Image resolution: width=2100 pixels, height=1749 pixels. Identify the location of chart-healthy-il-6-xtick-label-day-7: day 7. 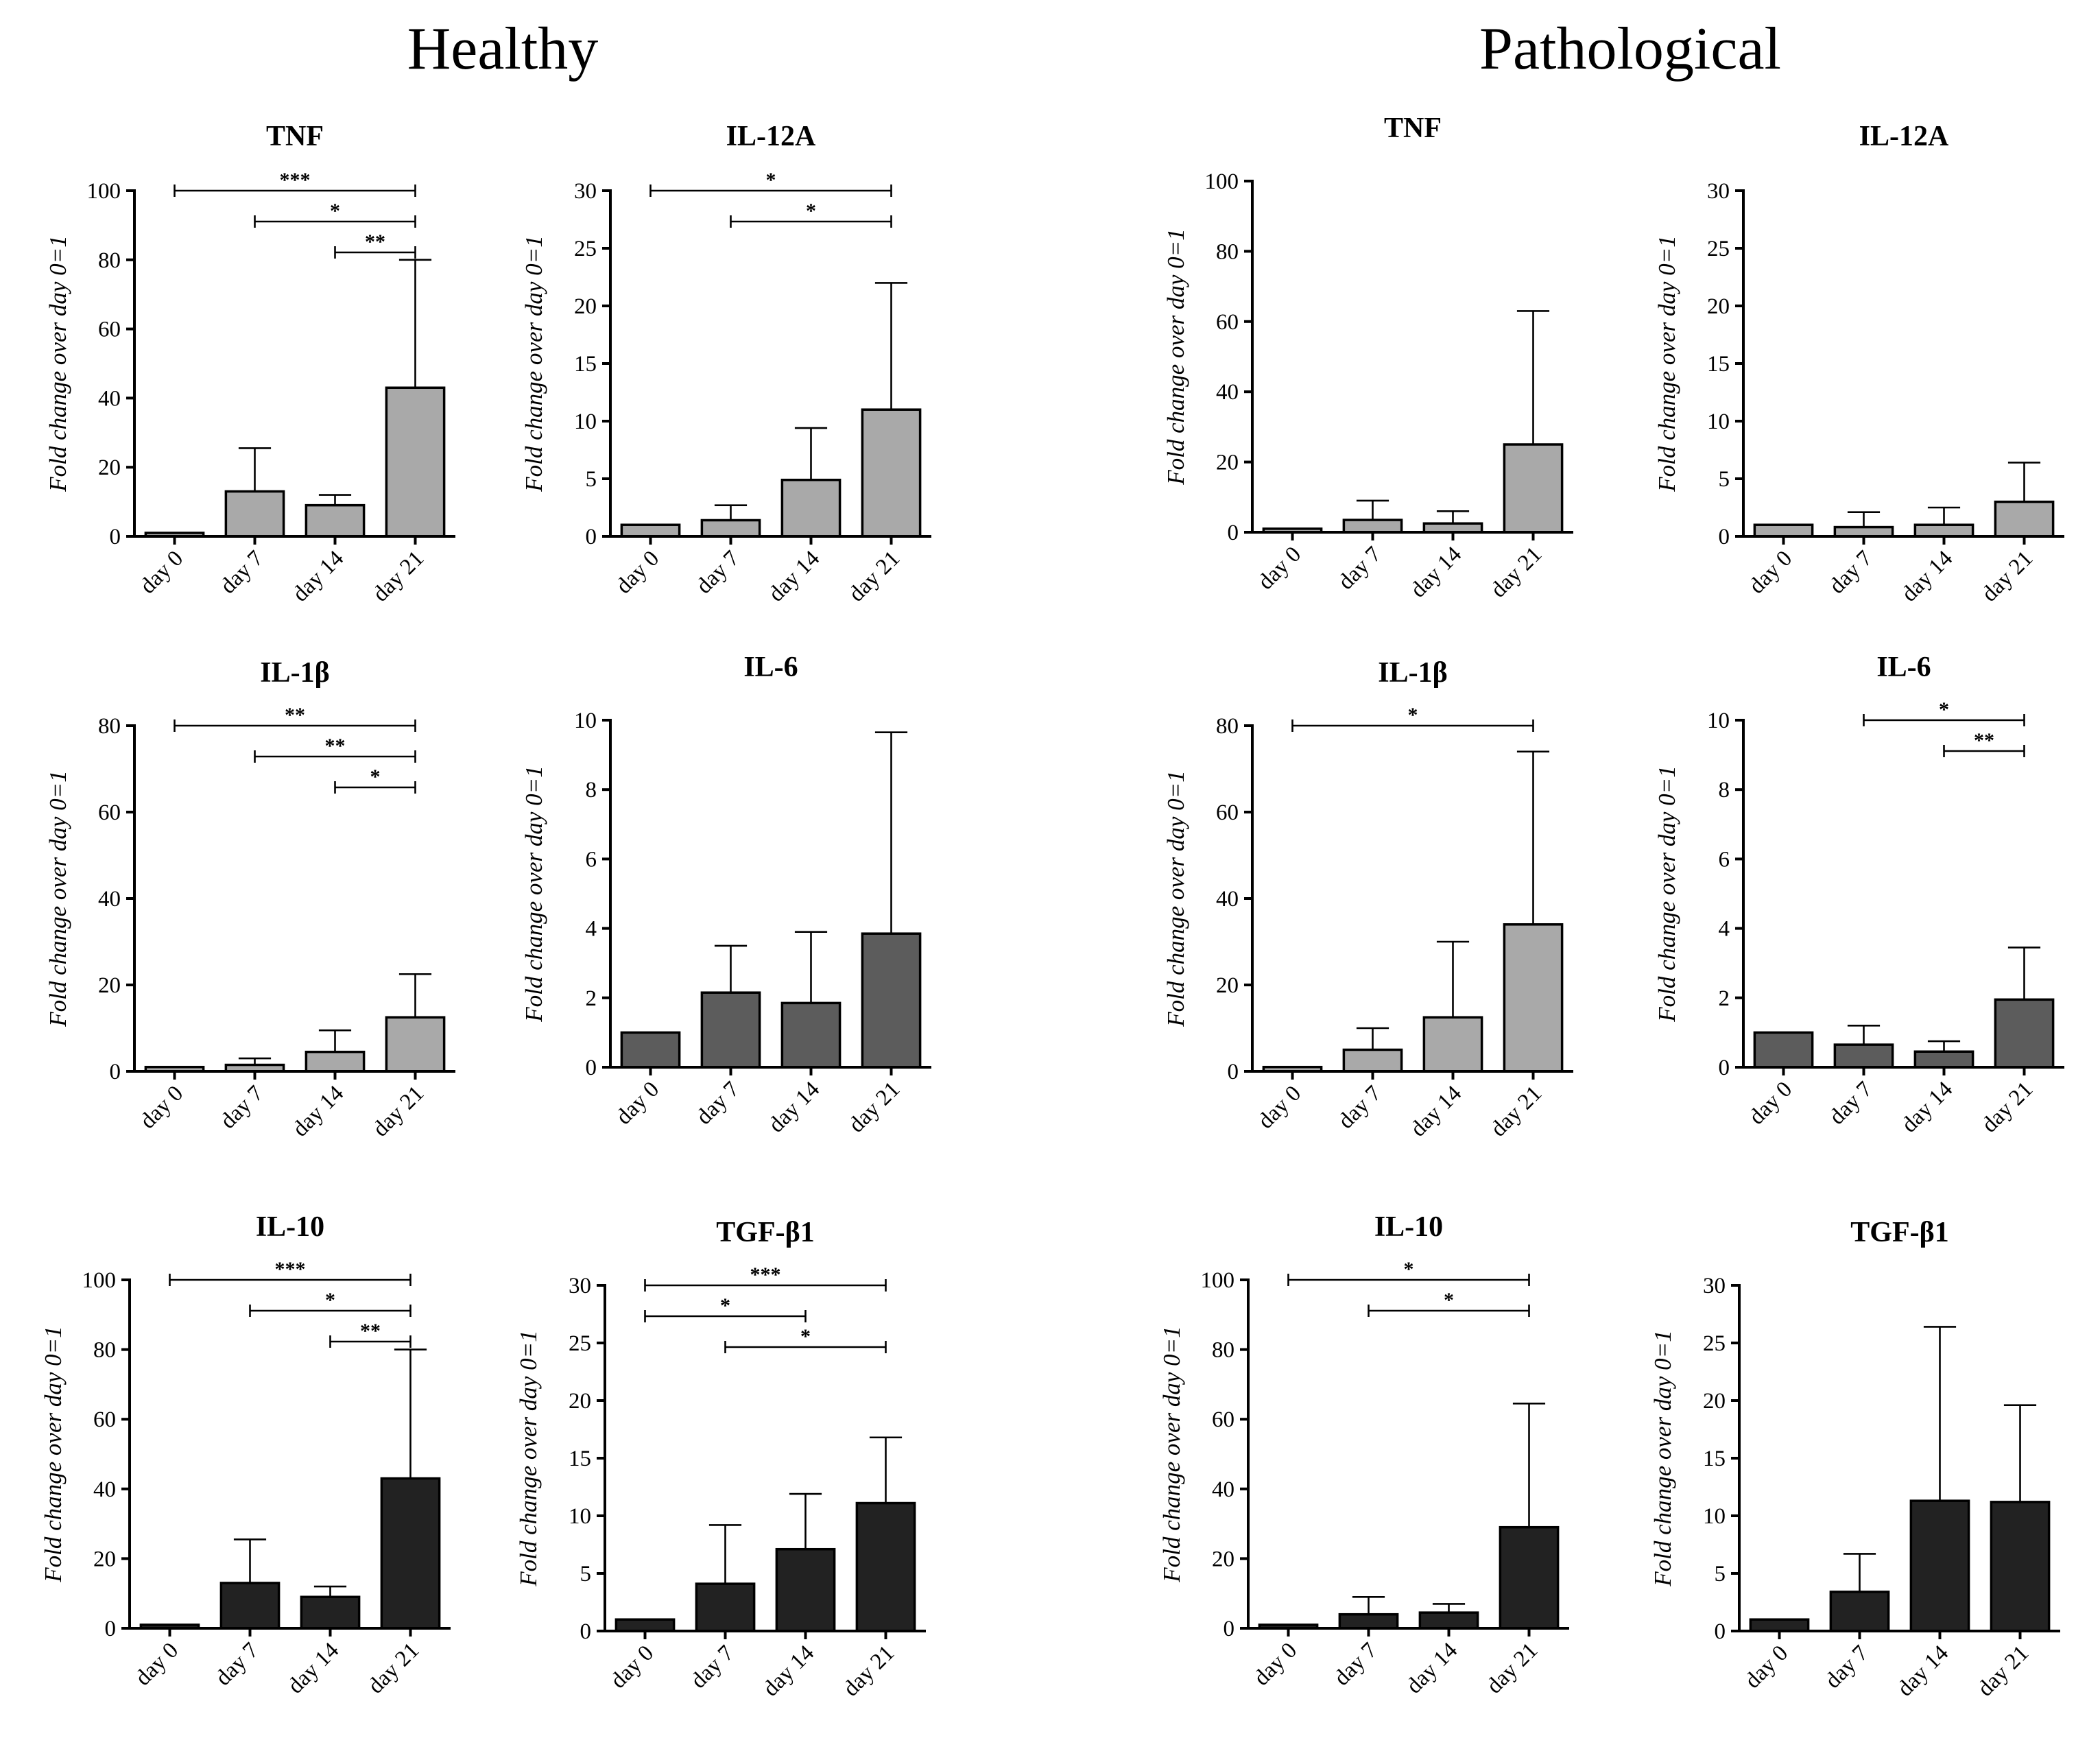
(719, 1104).